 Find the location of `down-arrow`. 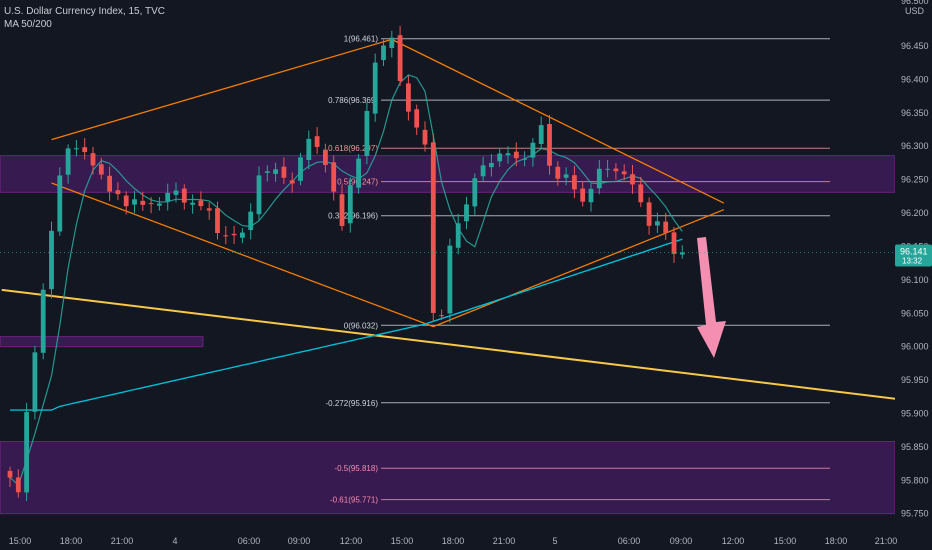

down-arrow is located at coordinates (711, 297).